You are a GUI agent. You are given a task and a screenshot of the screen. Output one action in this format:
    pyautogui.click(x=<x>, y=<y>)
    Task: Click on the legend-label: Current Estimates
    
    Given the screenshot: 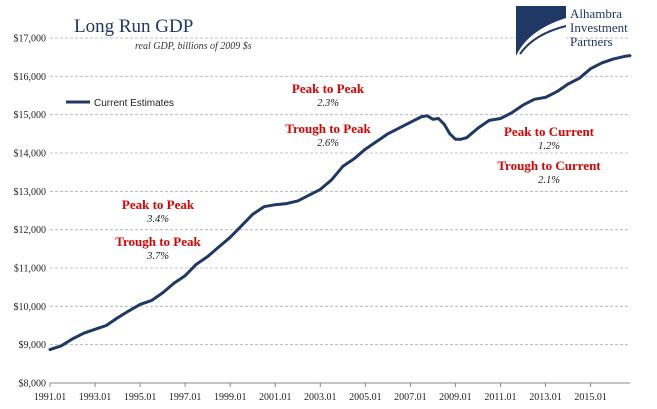 What is the action you would take?
    pyautogui.click(x=134, y=103)
    